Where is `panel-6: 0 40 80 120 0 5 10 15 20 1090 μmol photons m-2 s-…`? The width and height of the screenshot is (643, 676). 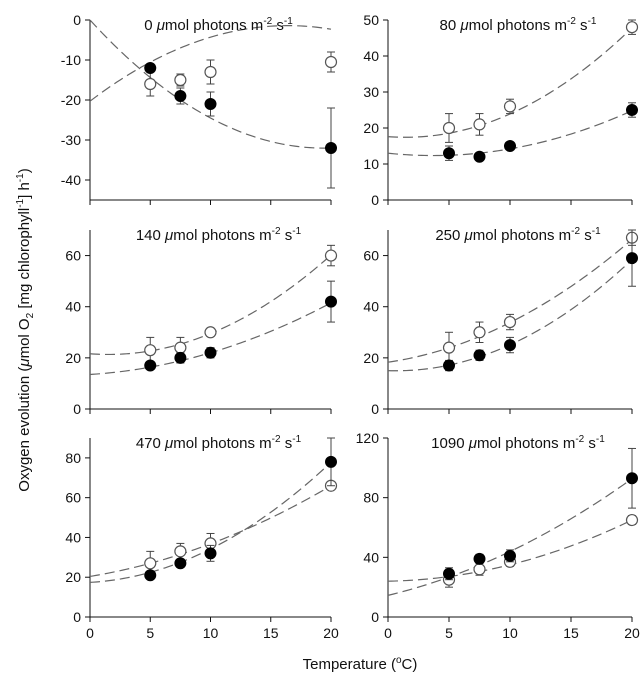
panel-6: 0 40 80 120 0 5 10 15 20 1090 μmol photons m-2 s-… is located at coordinates (498, 535).